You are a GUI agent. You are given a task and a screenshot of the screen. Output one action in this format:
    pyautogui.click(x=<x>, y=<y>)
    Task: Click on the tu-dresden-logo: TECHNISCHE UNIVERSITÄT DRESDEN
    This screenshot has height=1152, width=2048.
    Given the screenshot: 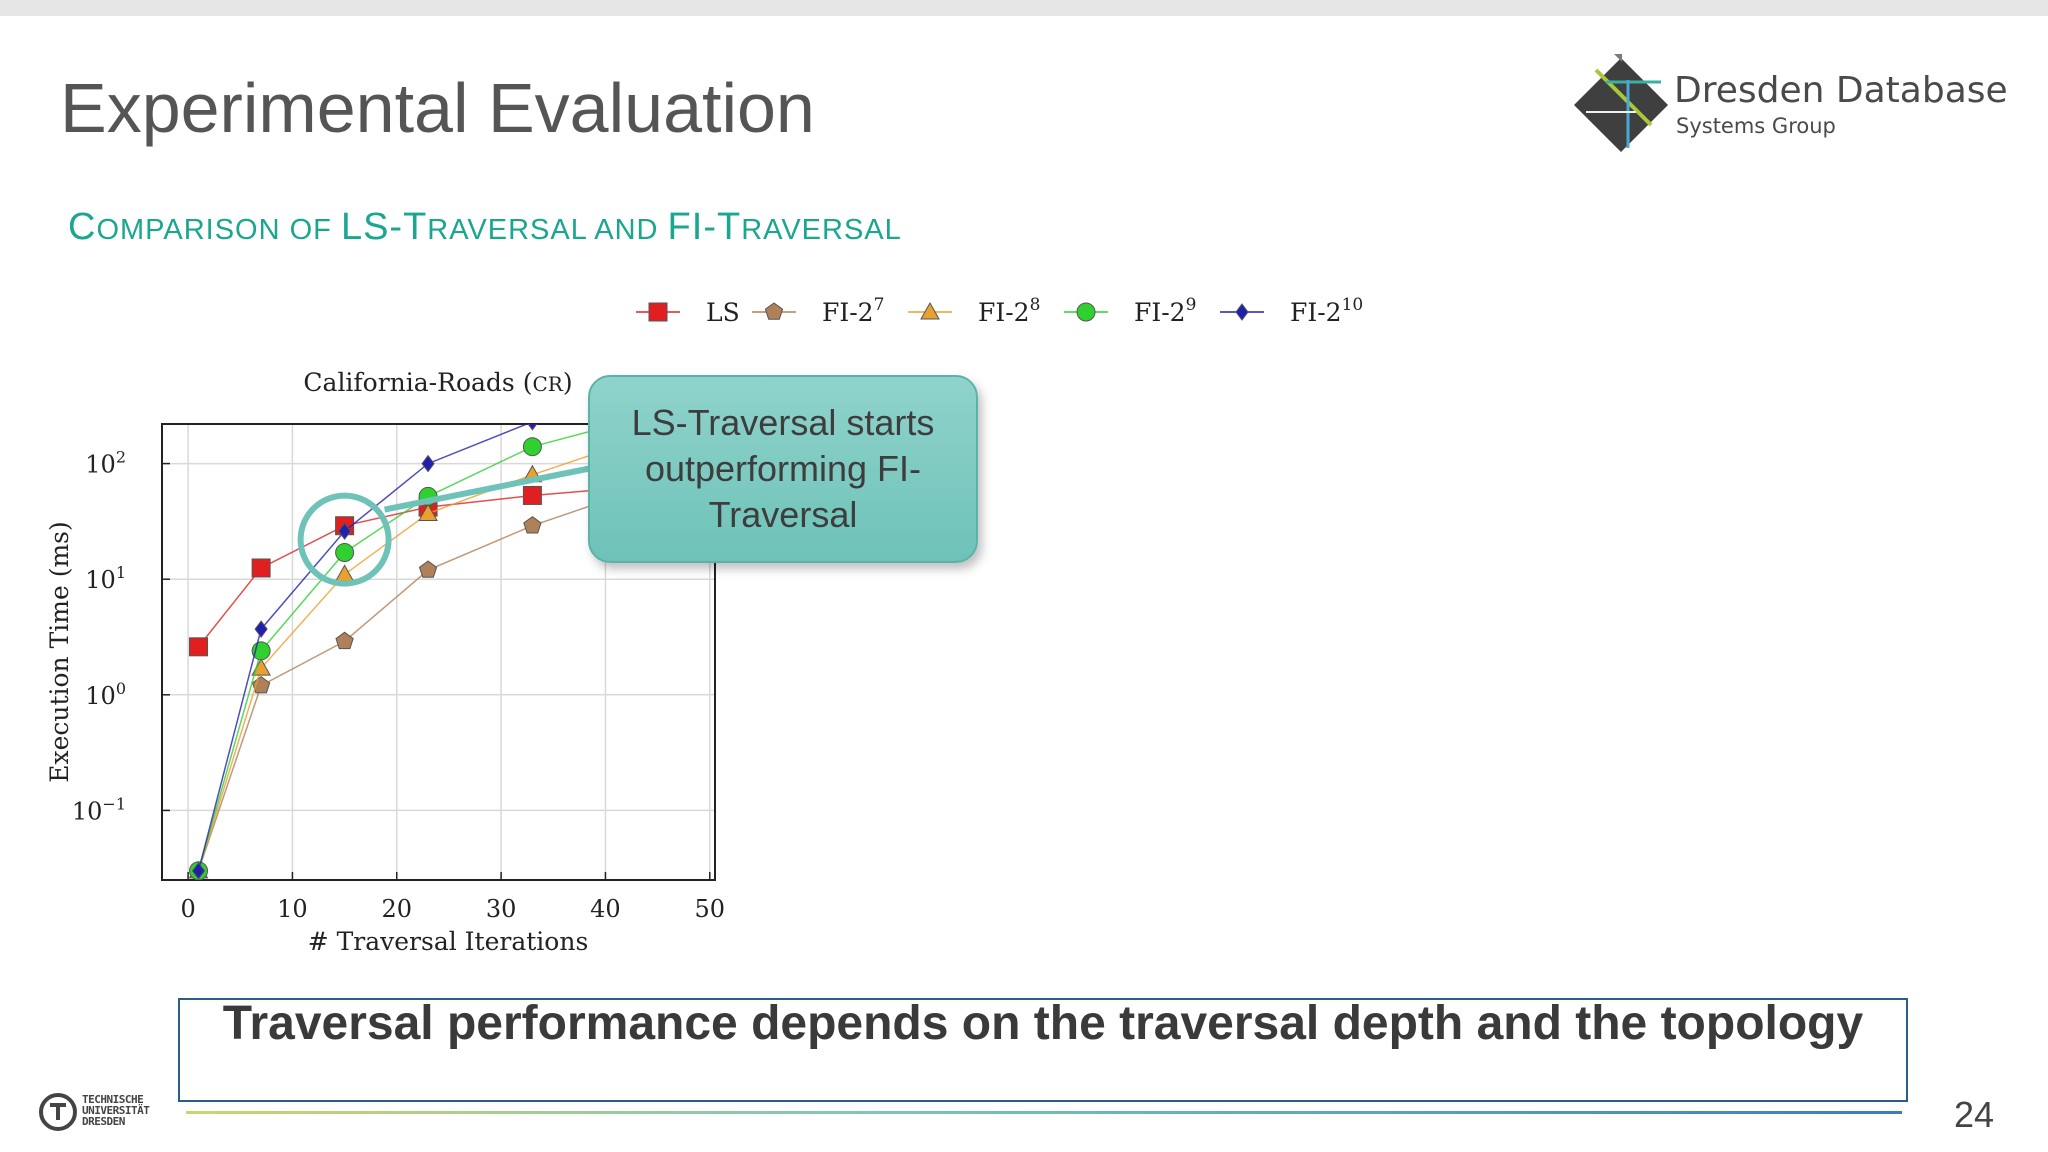 What is the action you would take?
    pyautogui.click(x=103, y=1114)
    